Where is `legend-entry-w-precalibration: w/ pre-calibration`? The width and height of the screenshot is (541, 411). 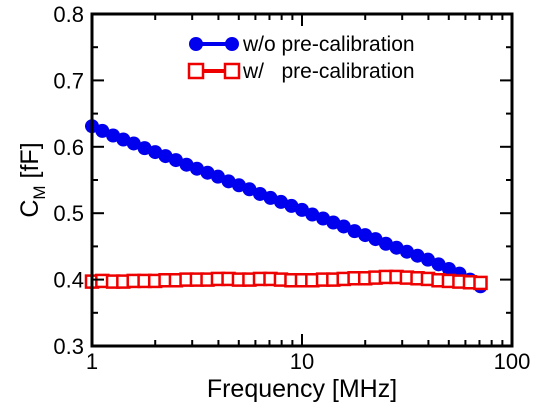
legend-entry-w-precalibration: w/ pre-calibration is located at coordinates (301, 71).